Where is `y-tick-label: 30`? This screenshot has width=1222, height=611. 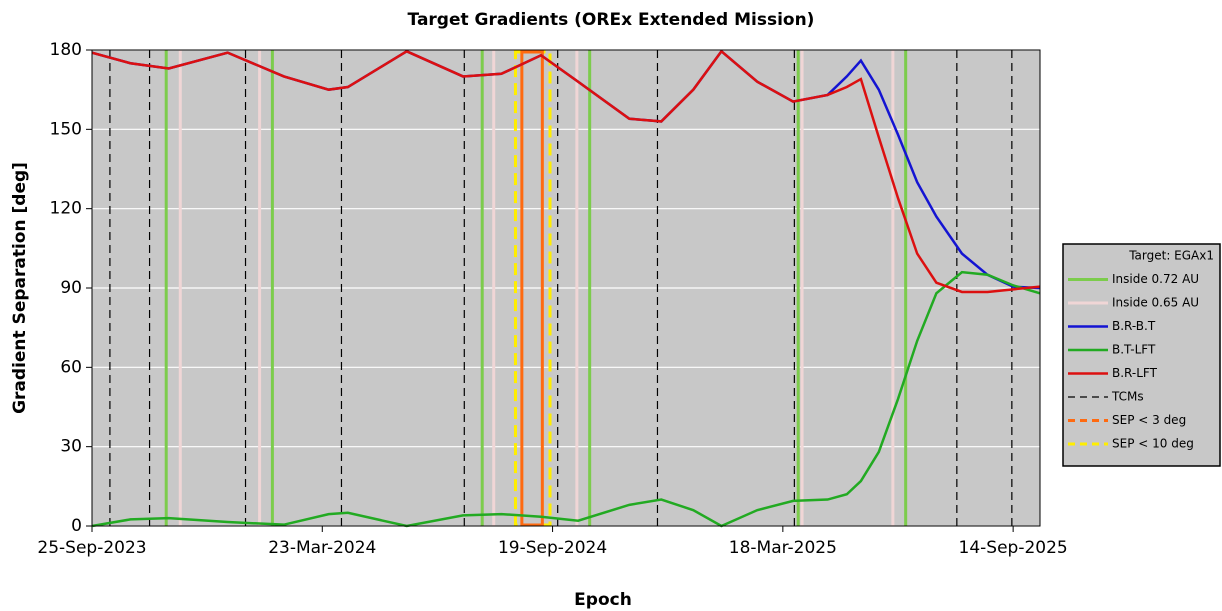
y-tick-label: 30 is located at coordinates (71, 447).